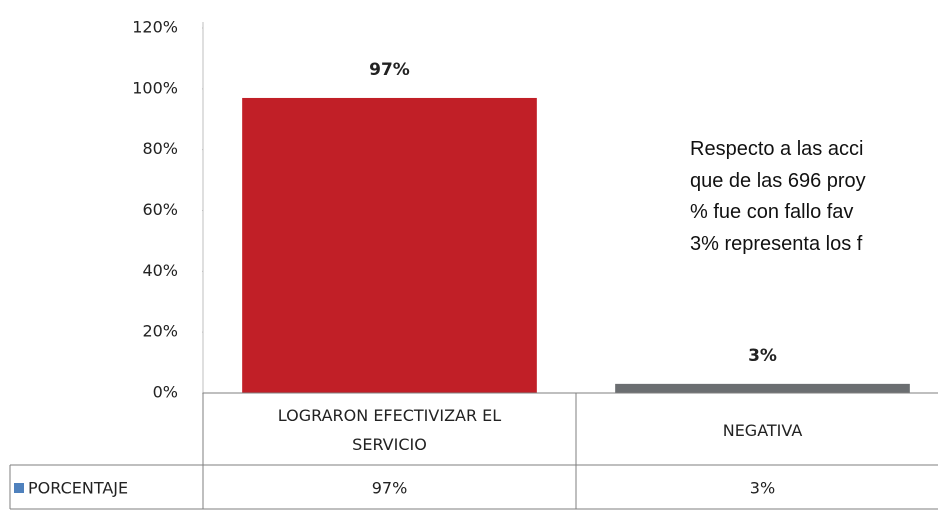 The height and width of the screenshot is (510, 938). I want to click on y-tick-label: 60%, so click(160, 209).